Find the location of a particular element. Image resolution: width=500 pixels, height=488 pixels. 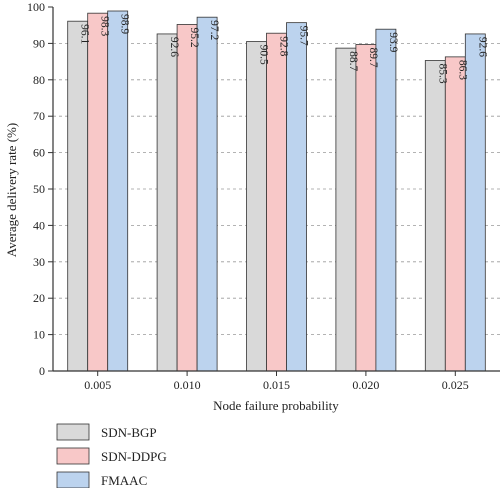

y-tick-label: 100 is located at coordinates (36, 7).